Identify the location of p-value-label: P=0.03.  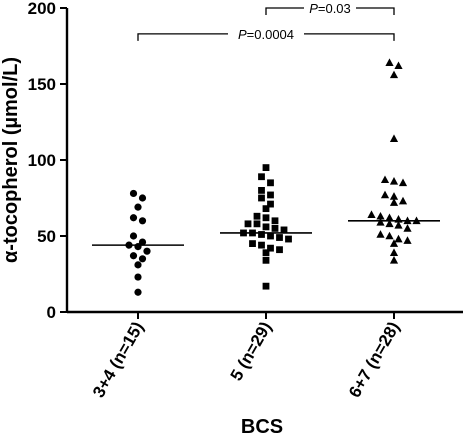
(330, 8).